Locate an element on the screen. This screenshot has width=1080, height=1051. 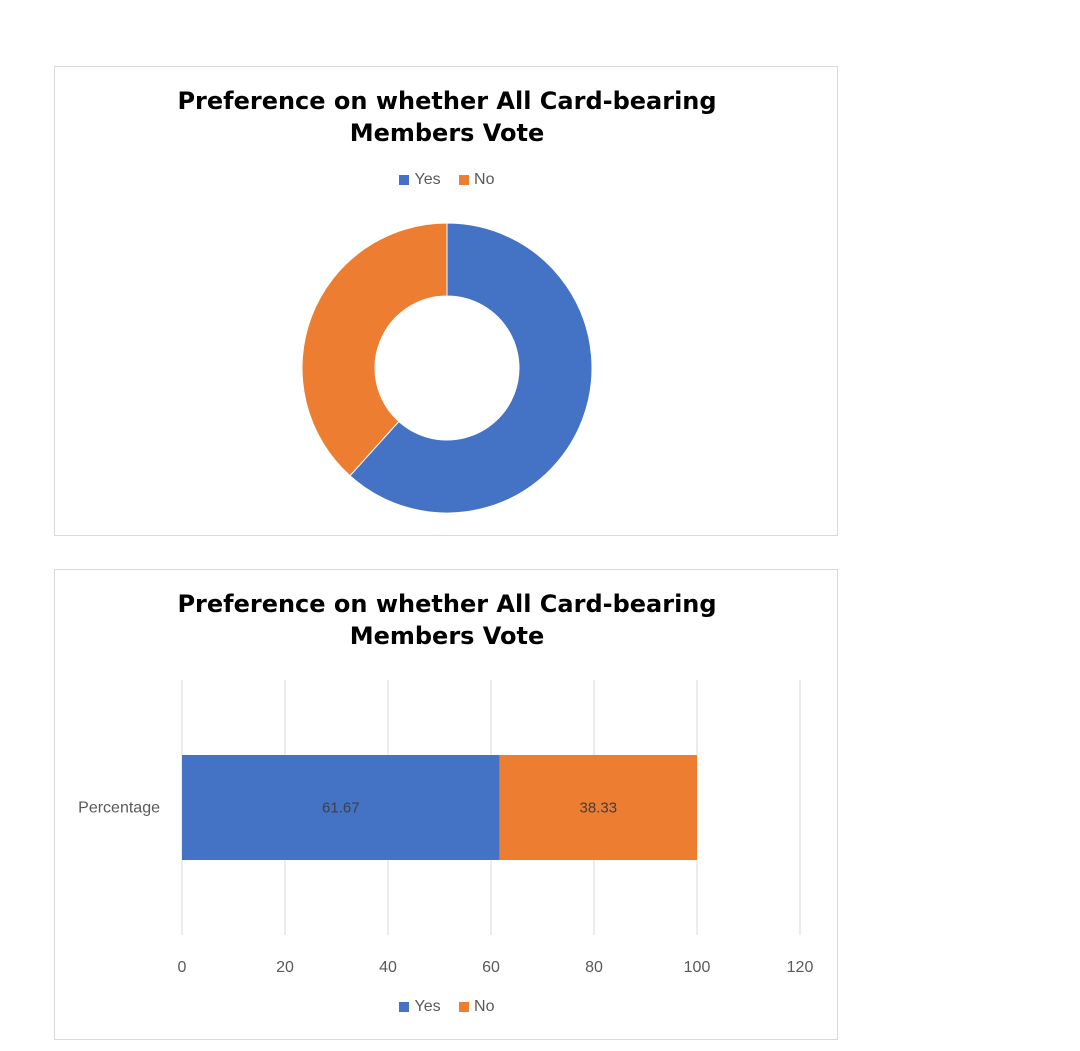
donut-title-line-2: Members Vote is located at coordinates (447, 133).